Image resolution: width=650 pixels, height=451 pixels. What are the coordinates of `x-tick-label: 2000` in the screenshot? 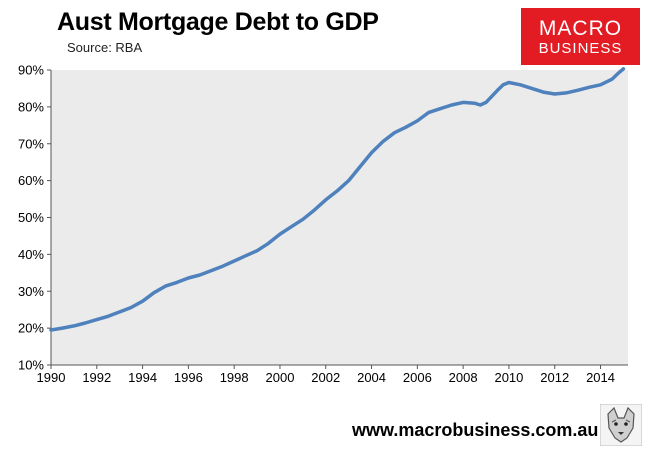 It's located at (280, 377).